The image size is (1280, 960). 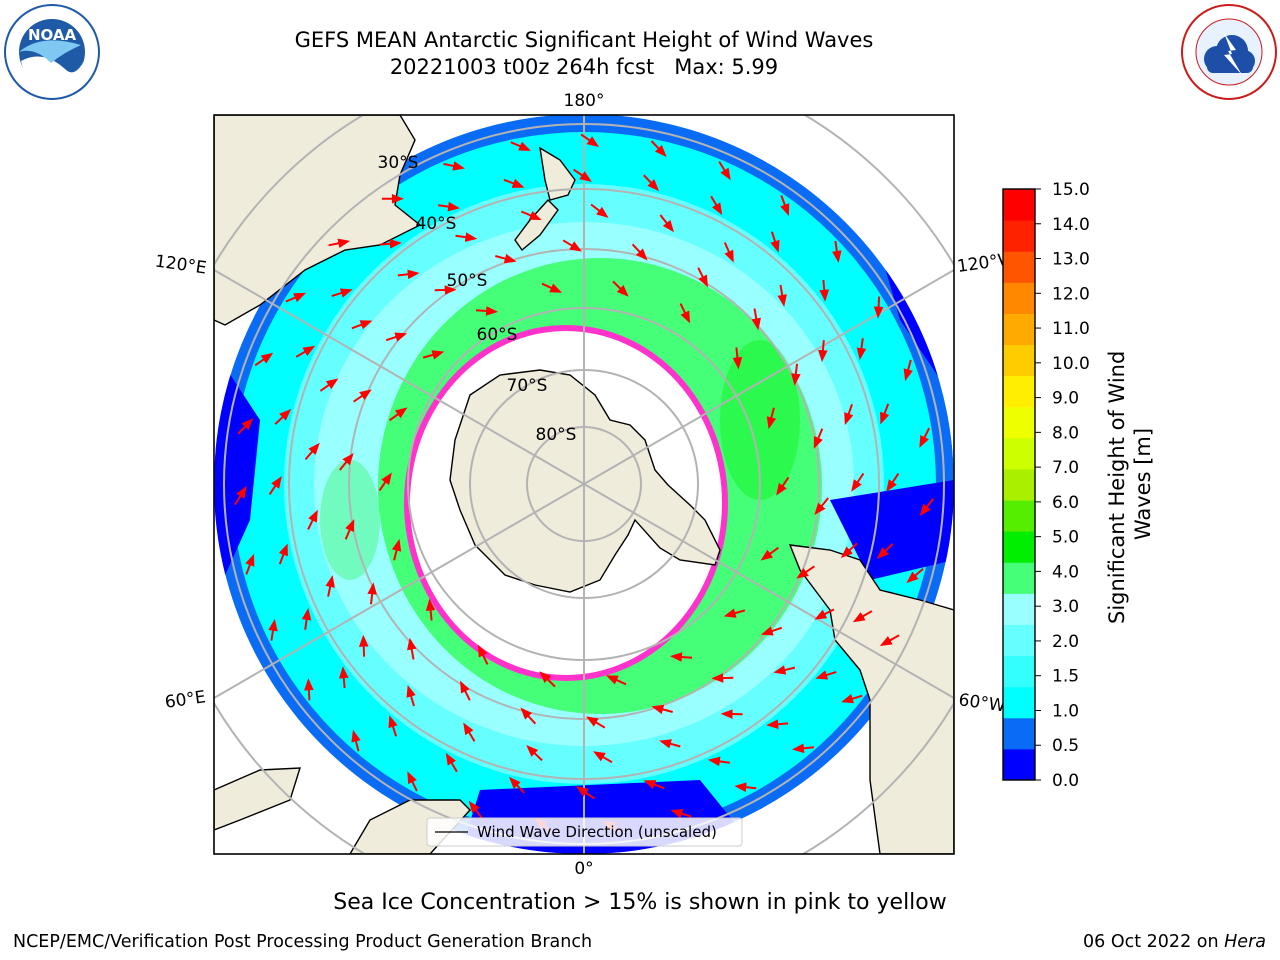 What do you see at coordinates (981, 703) in the screenshot?
I see `lon-label-60w: 60°W` at bounding box center [981, 703].